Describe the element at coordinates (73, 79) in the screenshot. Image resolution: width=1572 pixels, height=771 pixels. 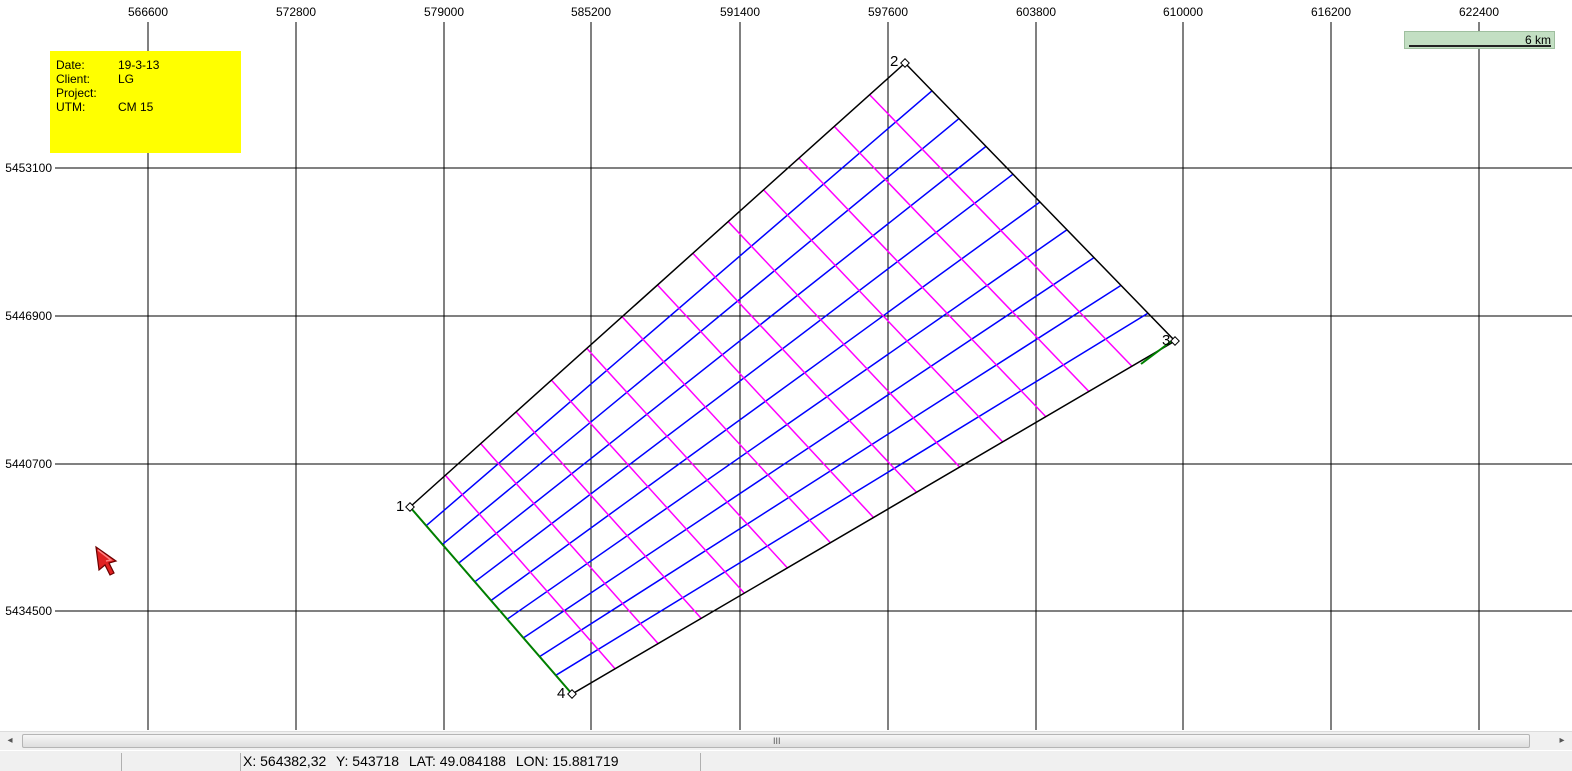
I see `info-client-key: Client:` at that location.